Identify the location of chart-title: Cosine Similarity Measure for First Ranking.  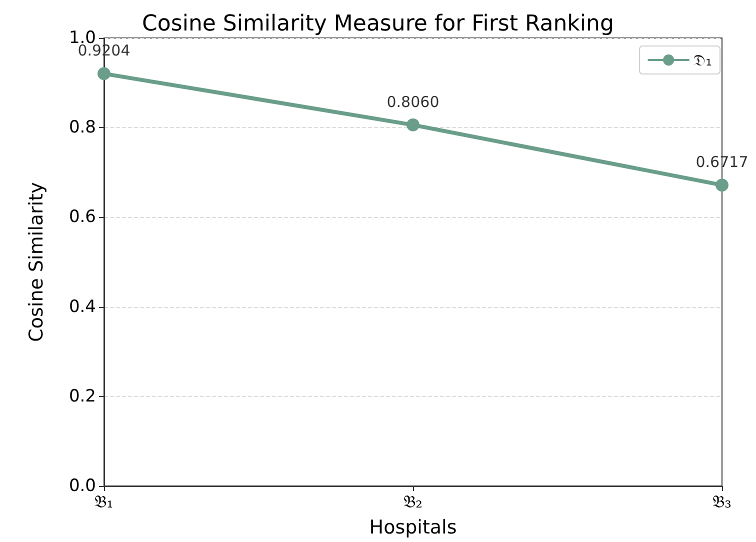
(378, 24).